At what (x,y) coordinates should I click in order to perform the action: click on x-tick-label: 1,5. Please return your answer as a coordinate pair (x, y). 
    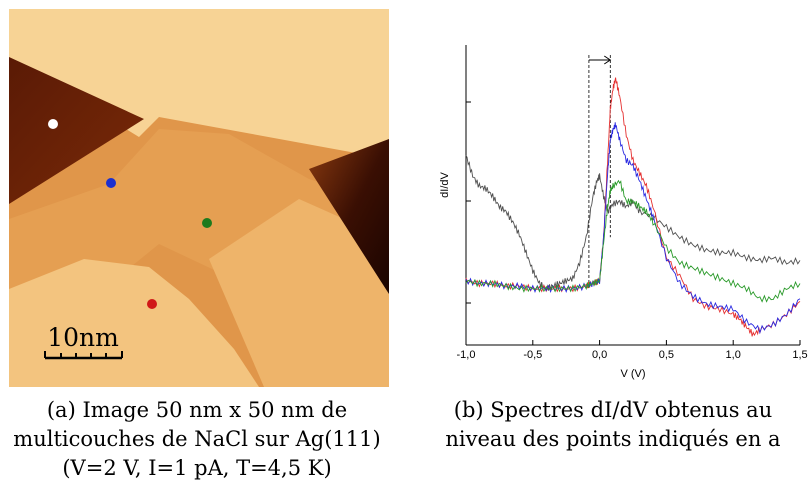
    Looking at the image, I should click on (799, 355).